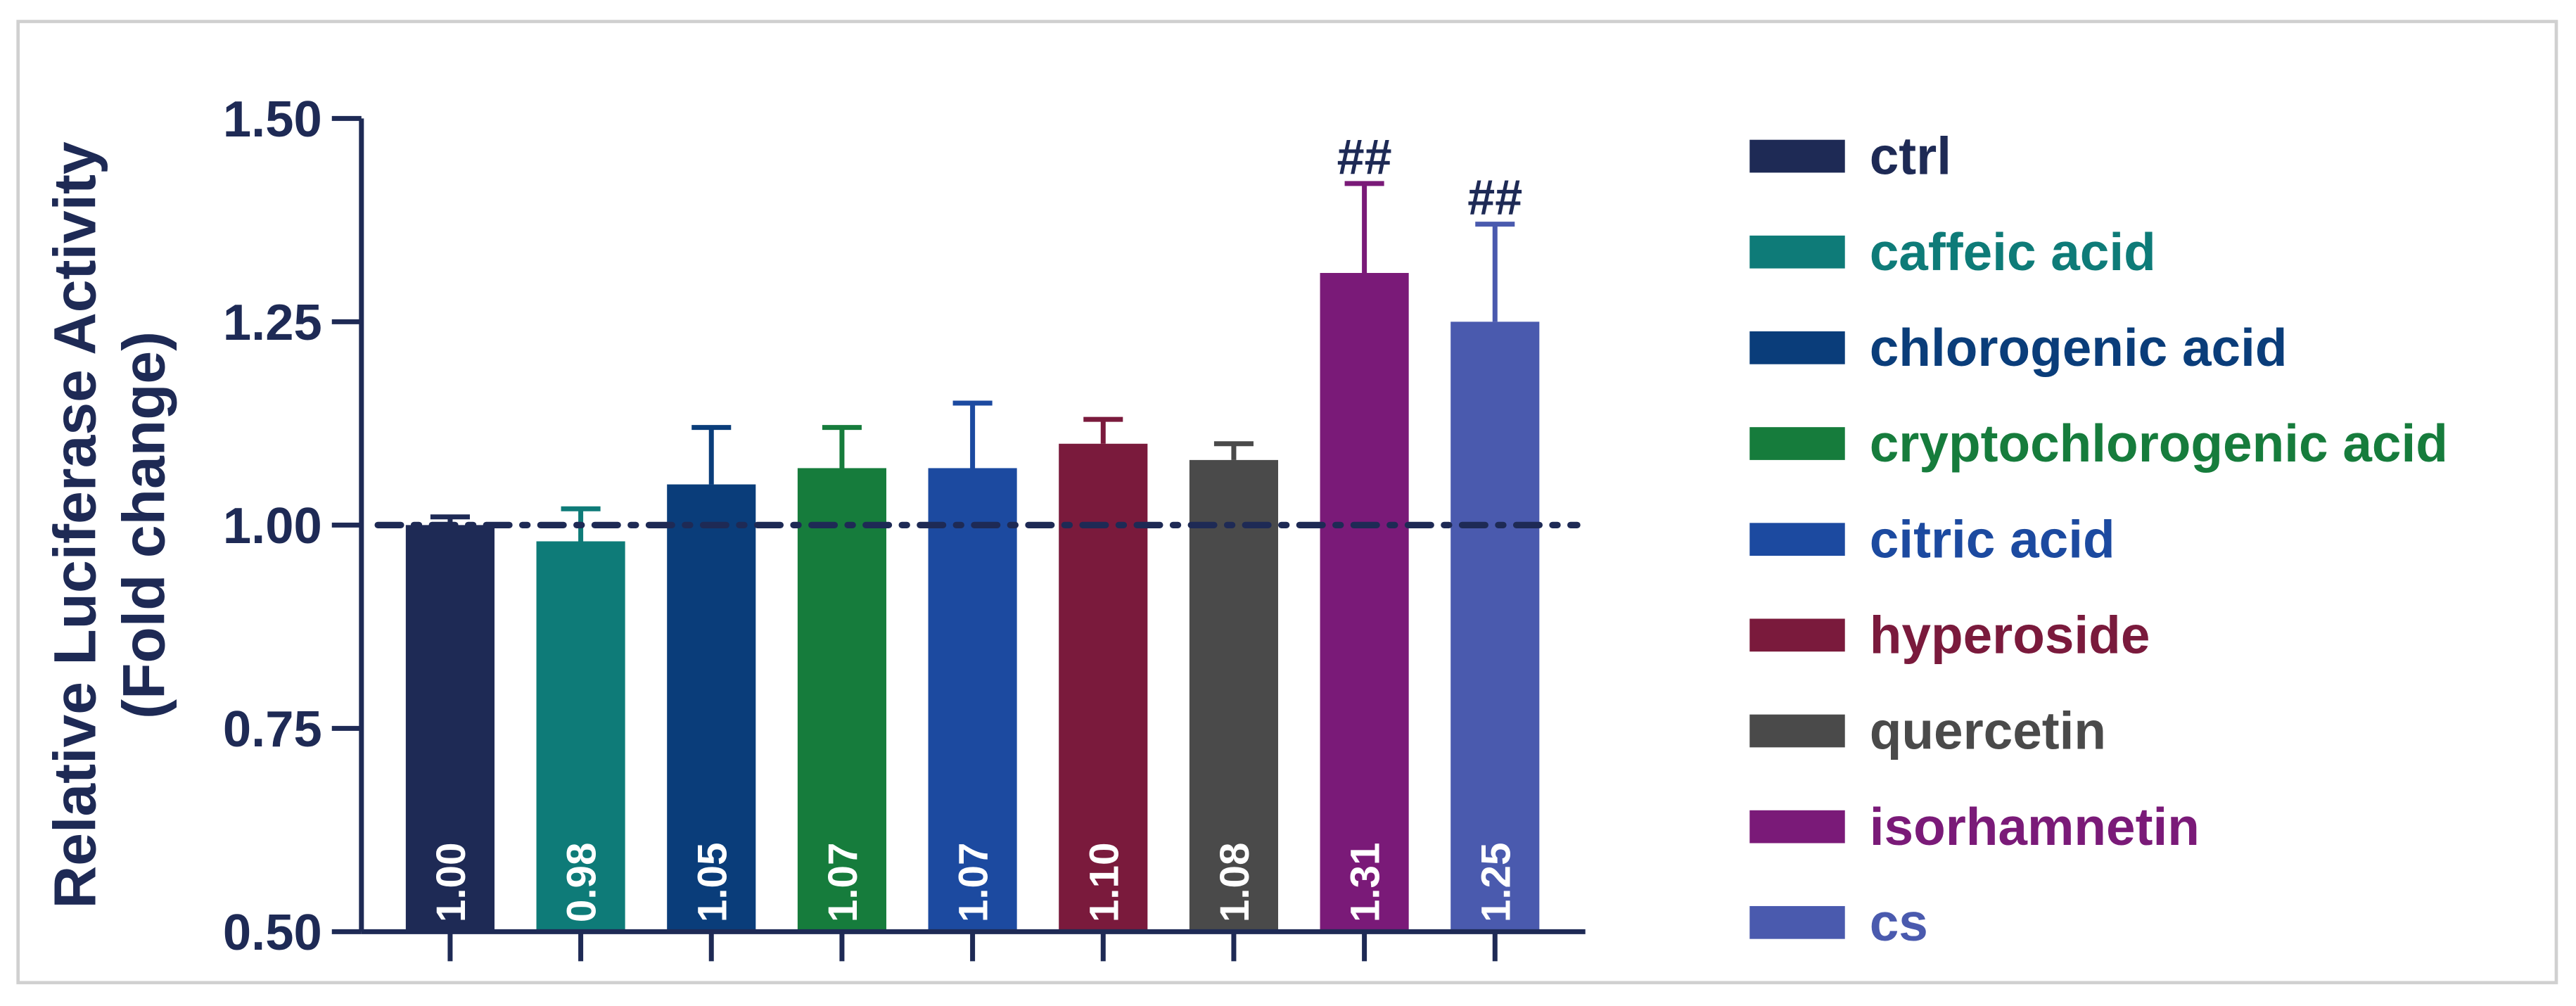 This screenshot has width=2576, height=1006. What do you see at coordinates (2013, 251) in the screenshot?
I see `legend-label: caffeic acid` at bounding box center [2013, 251].